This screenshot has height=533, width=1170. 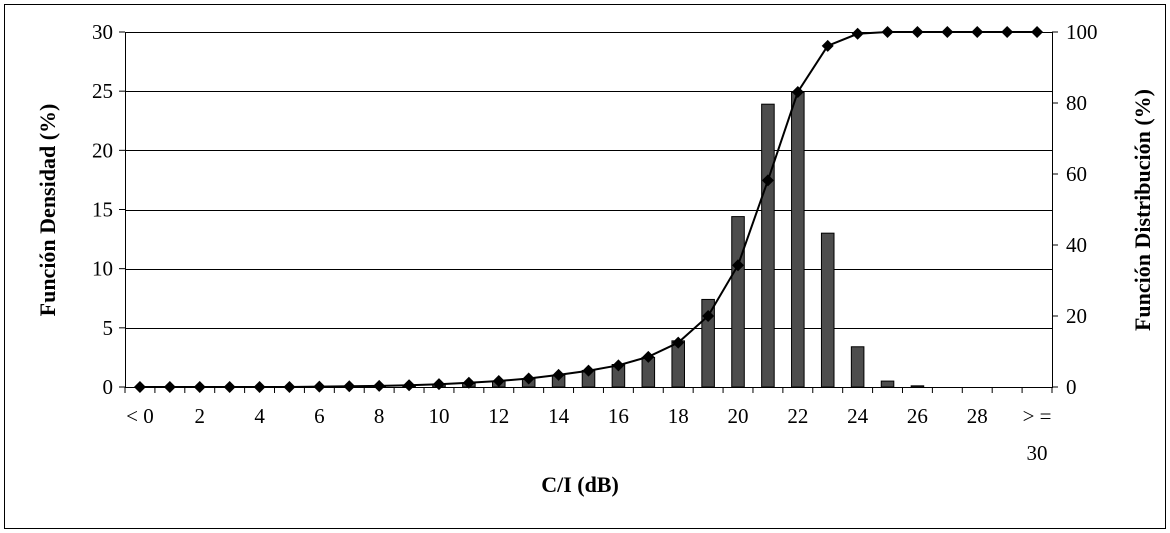 What do you see at coordinates (1076, 174) in the screenshot?
I see `y-right-tick-label: 60` at bounding box center [1076, 174].